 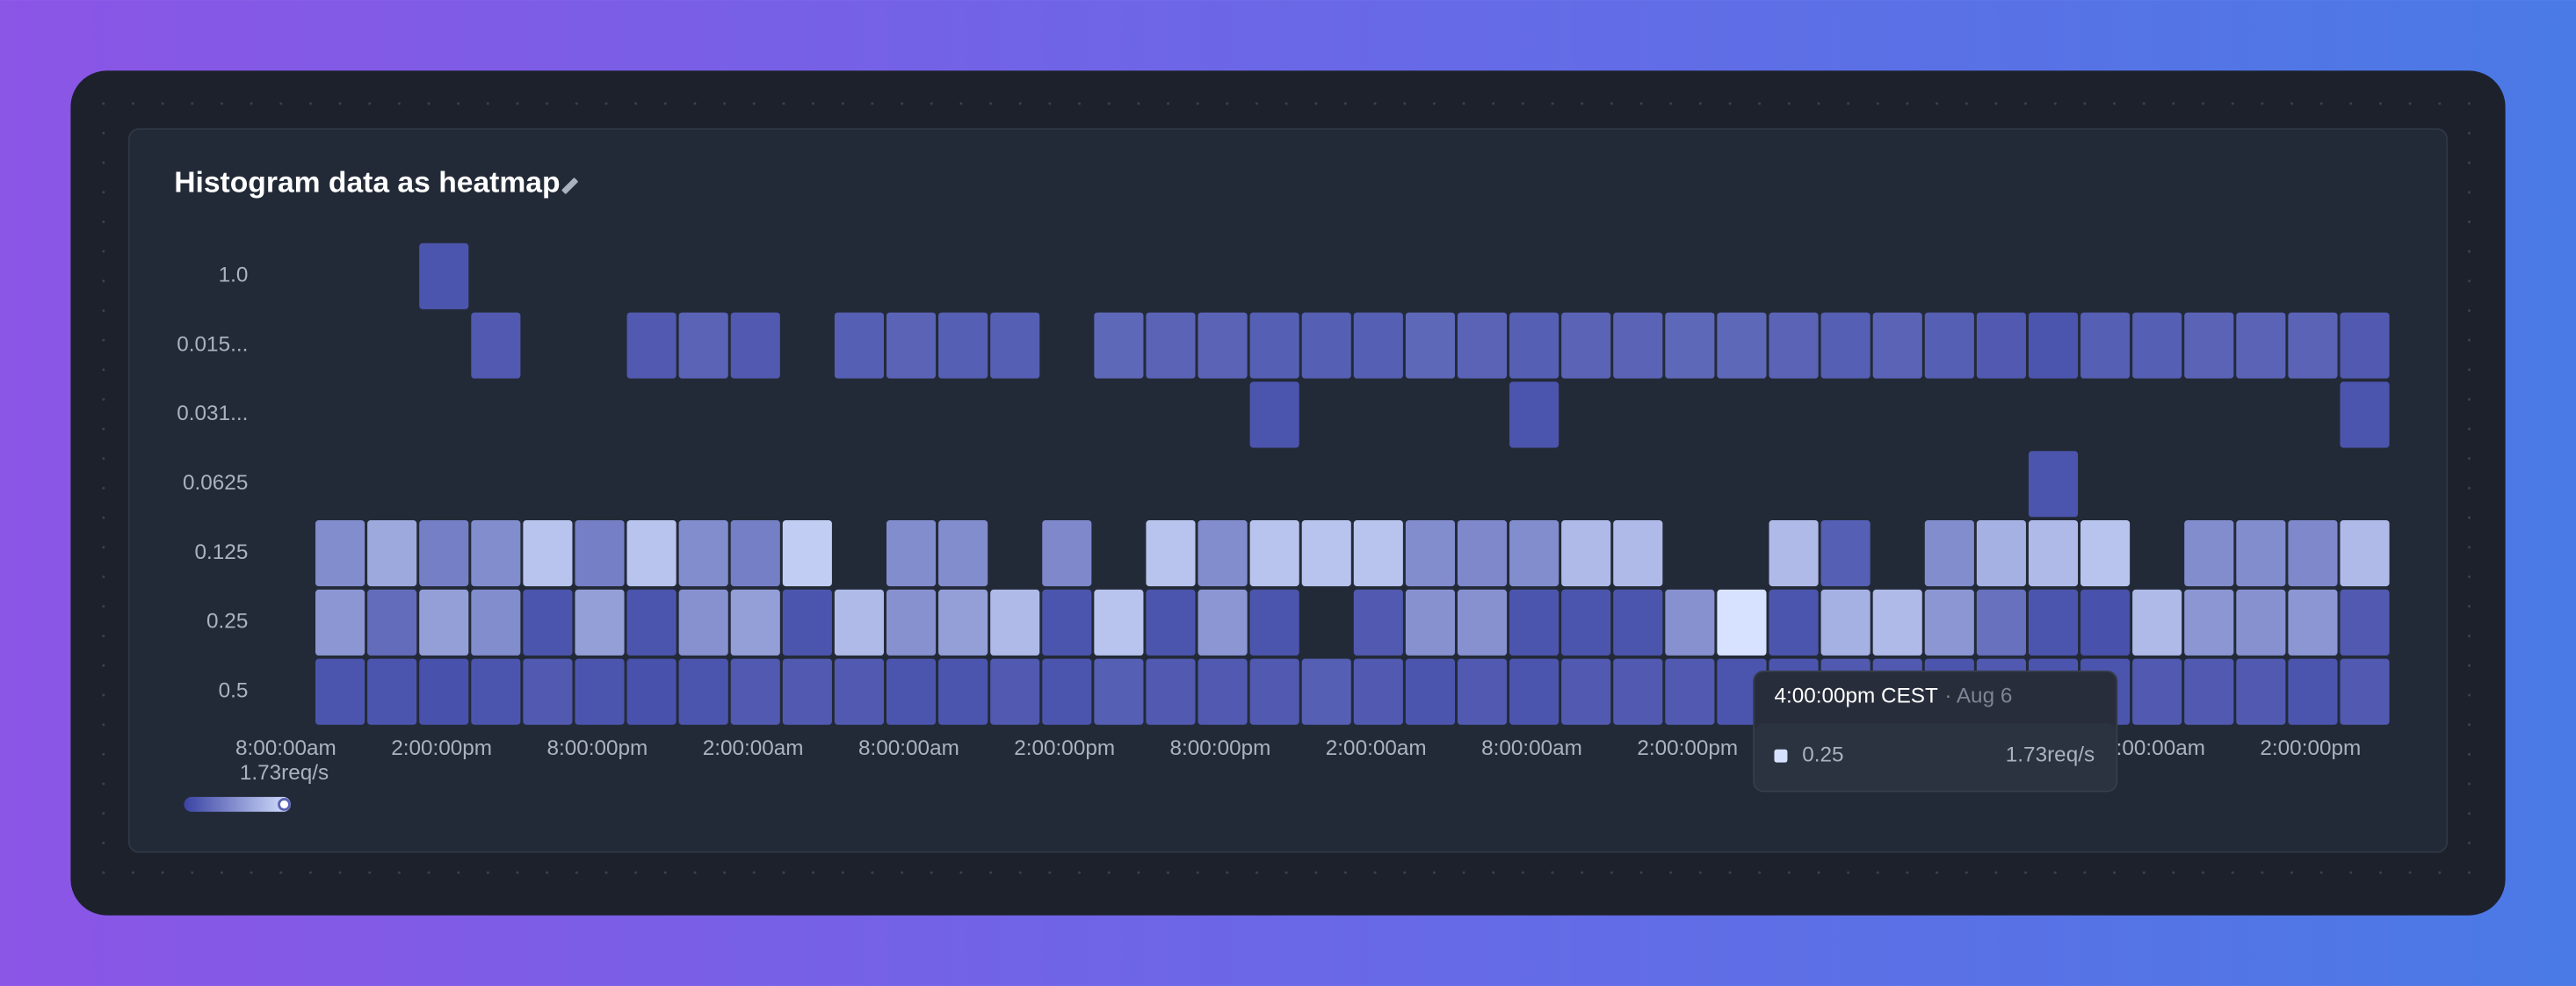 What do you see at coordinates (2154, 748) in the screenshot?
I see `x-tick-label: 8:00:00am` at bounding box center [2154, 748].